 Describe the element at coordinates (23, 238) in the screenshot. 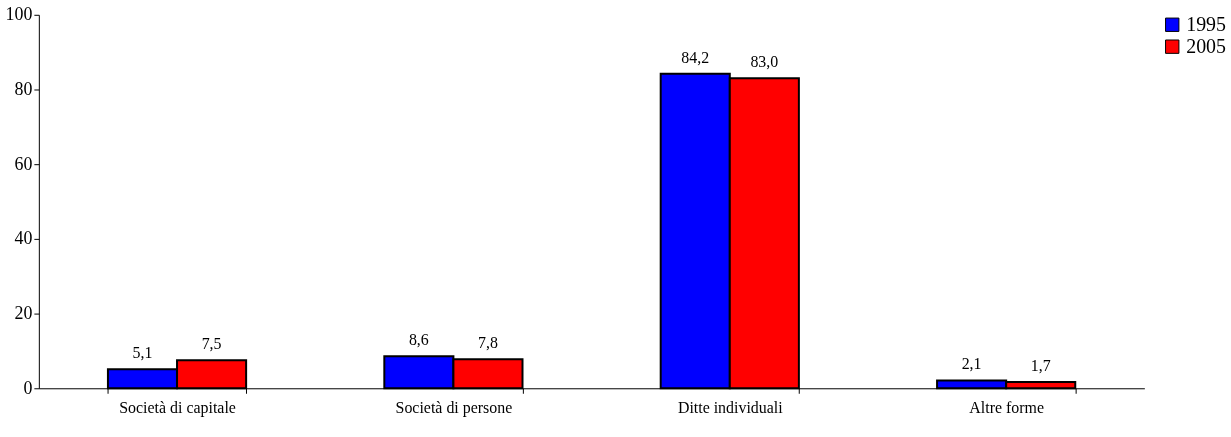

I see `y-tick-label: 40` at that location.